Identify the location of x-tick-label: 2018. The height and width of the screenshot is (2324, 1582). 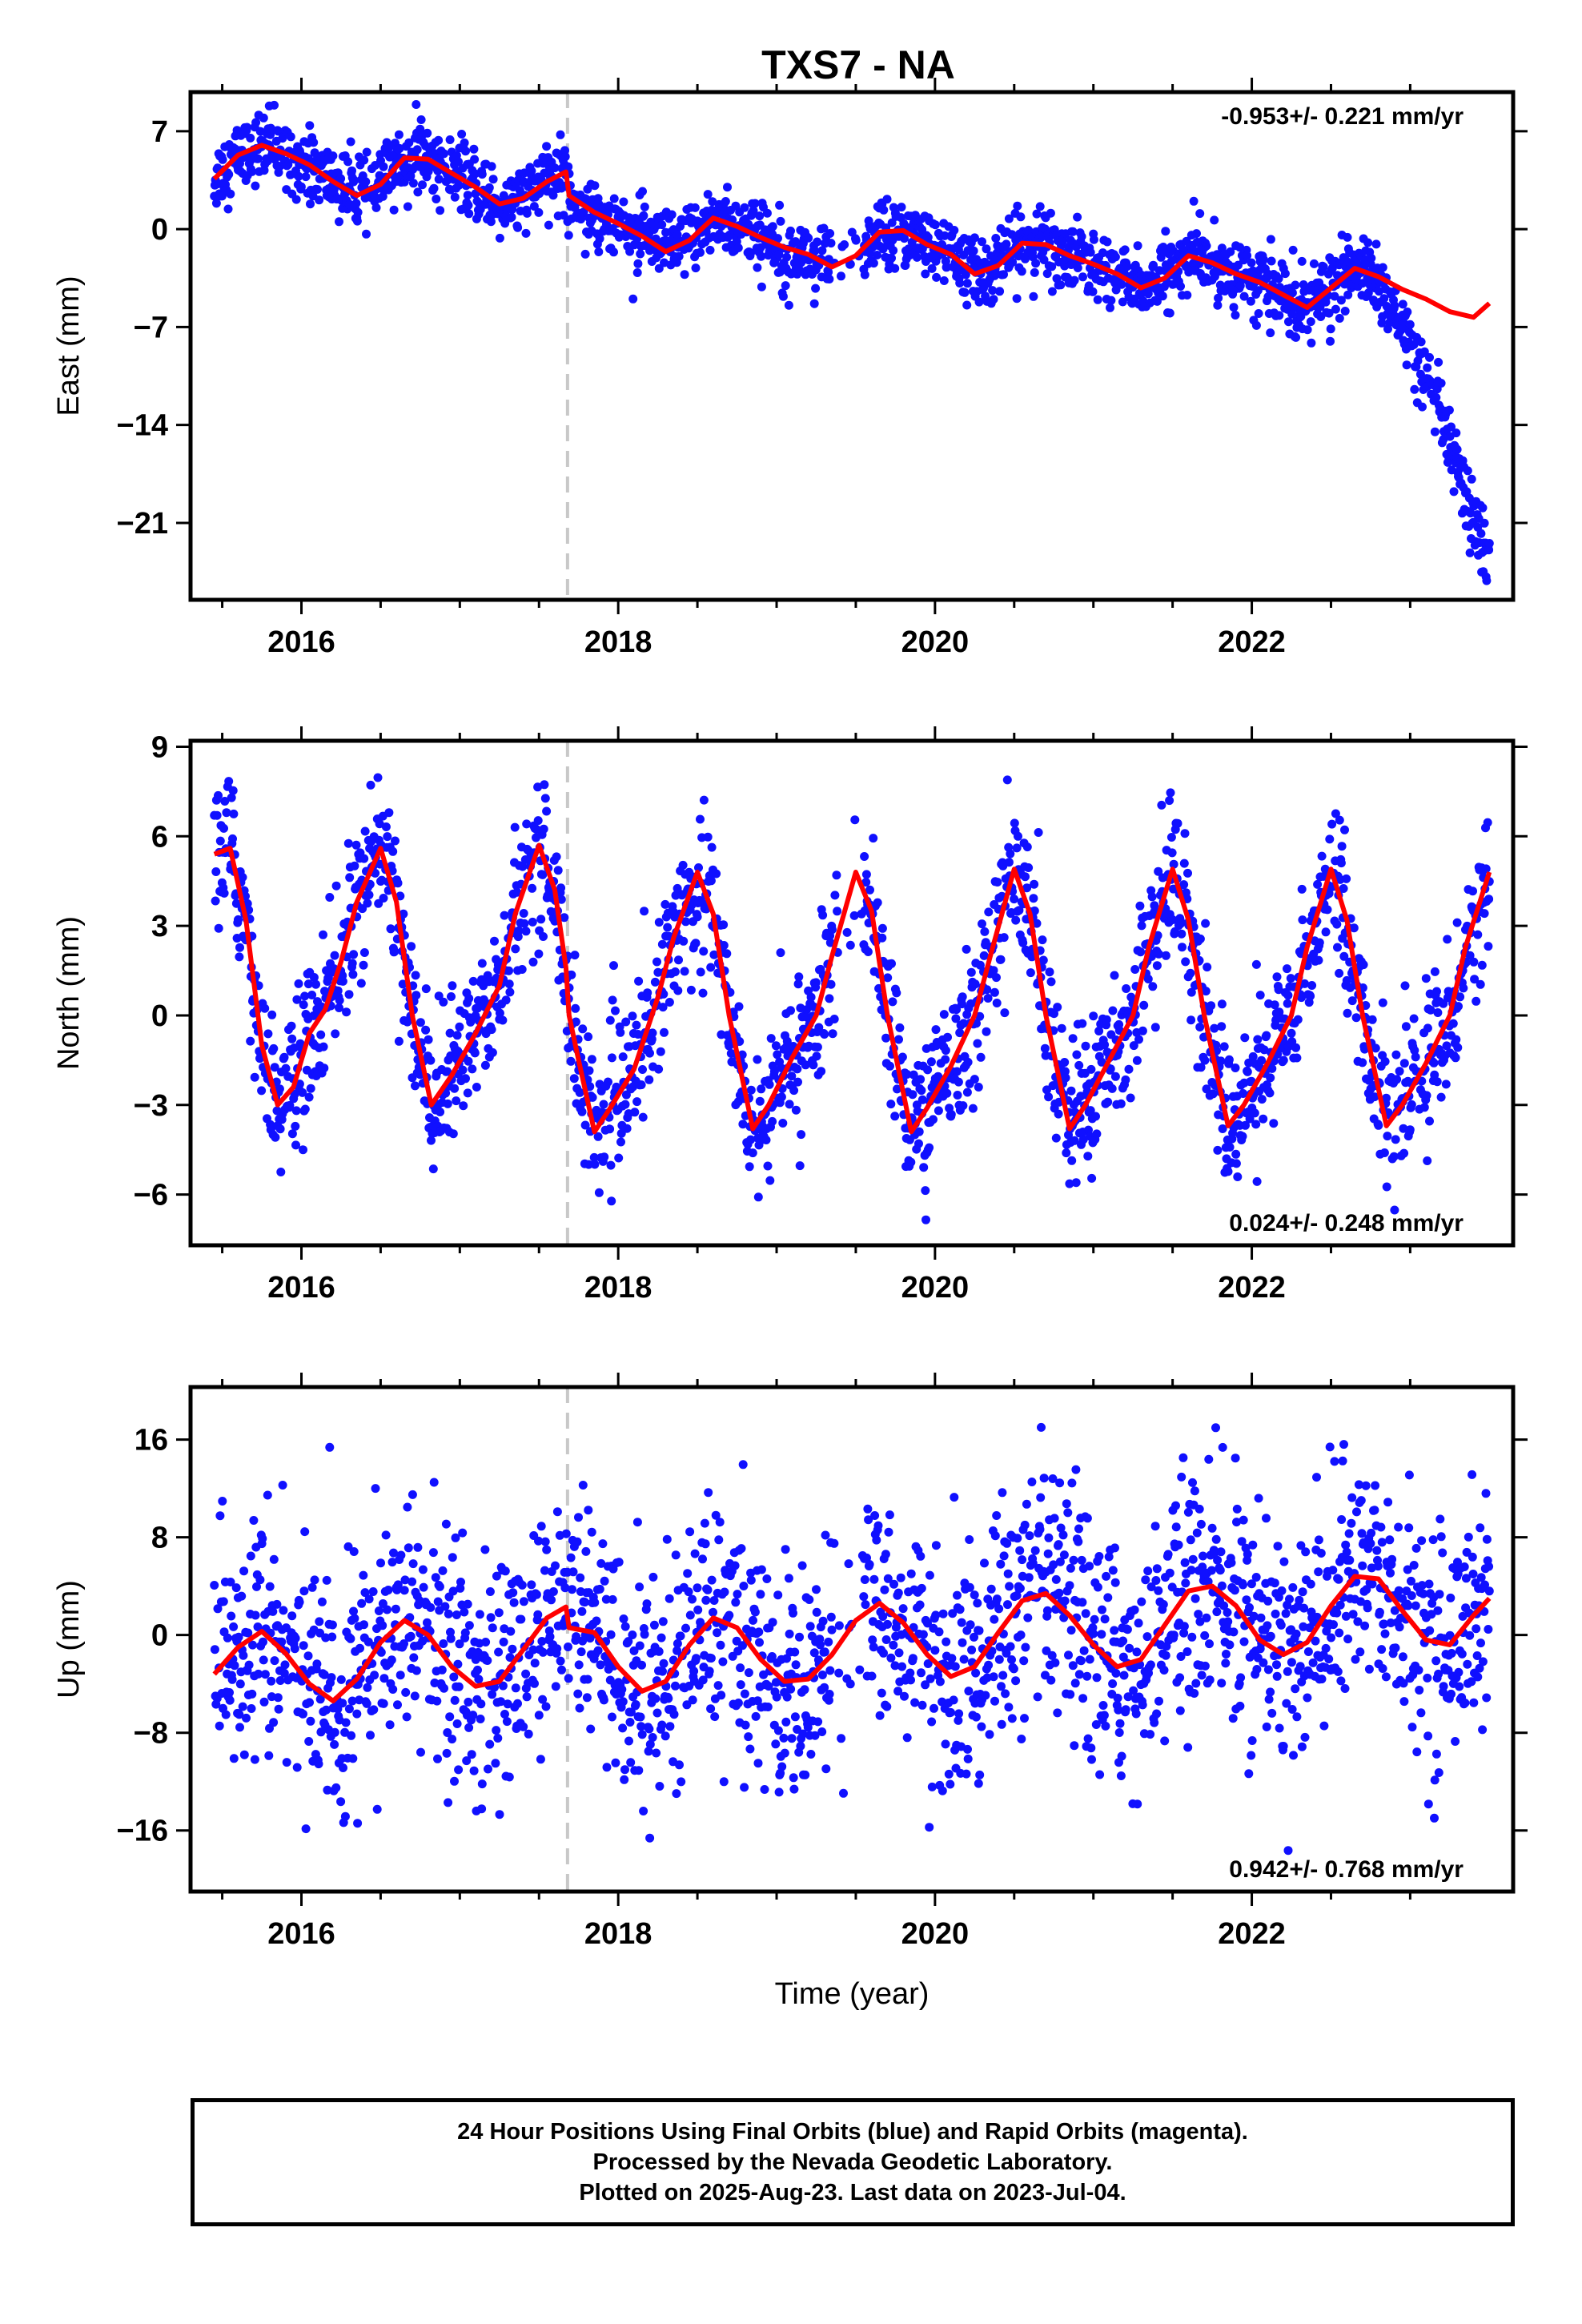
(618, 642).